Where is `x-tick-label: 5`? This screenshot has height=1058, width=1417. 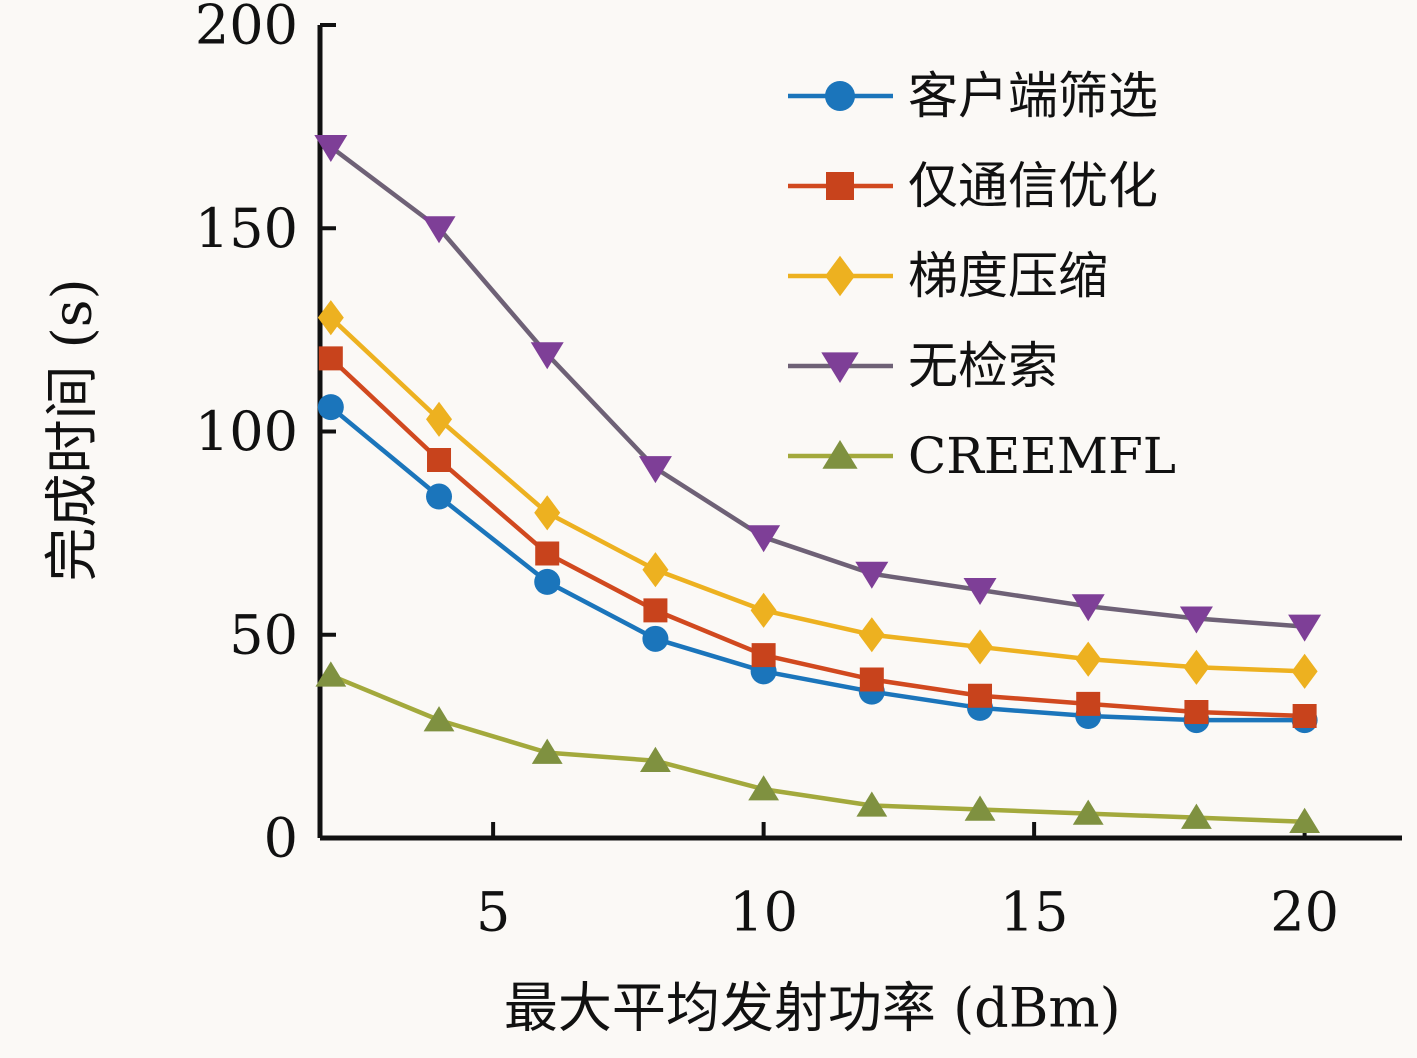 x-tick-label: 5 is located at coordinates (493, 912).